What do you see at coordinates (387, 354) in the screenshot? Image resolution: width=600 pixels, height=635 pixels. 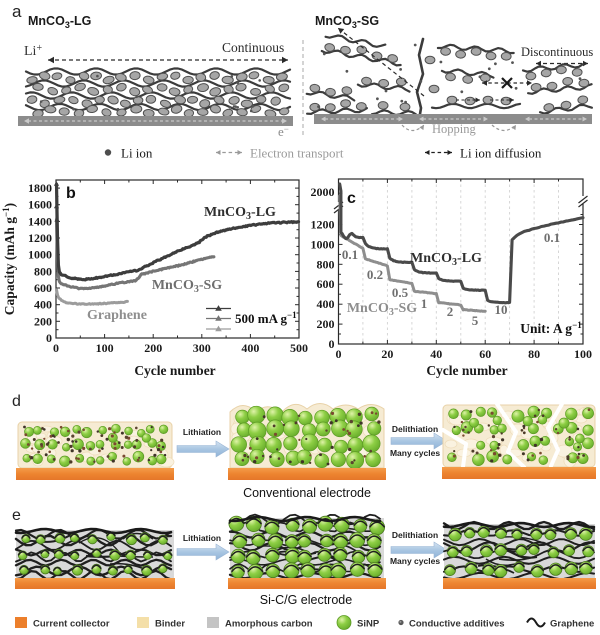 I see `svg-text: 20` at bounding box center [387, 354].